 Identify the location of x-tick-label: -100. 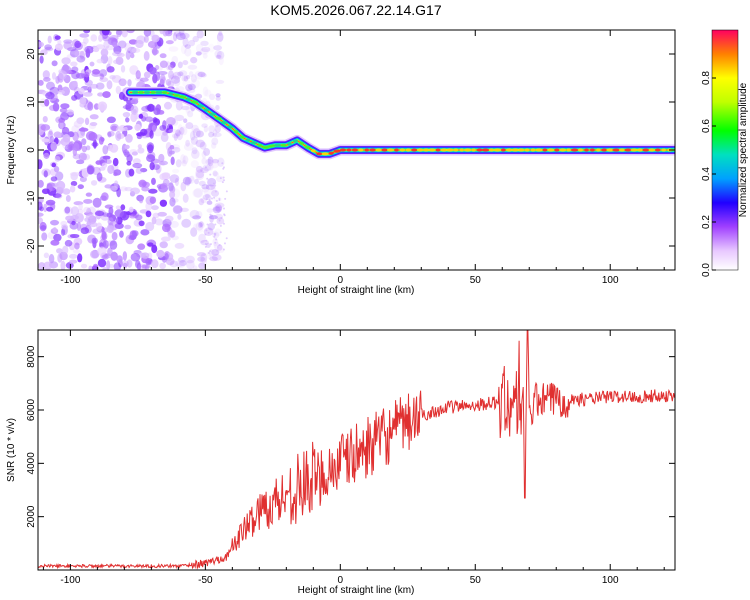
(70, 280).